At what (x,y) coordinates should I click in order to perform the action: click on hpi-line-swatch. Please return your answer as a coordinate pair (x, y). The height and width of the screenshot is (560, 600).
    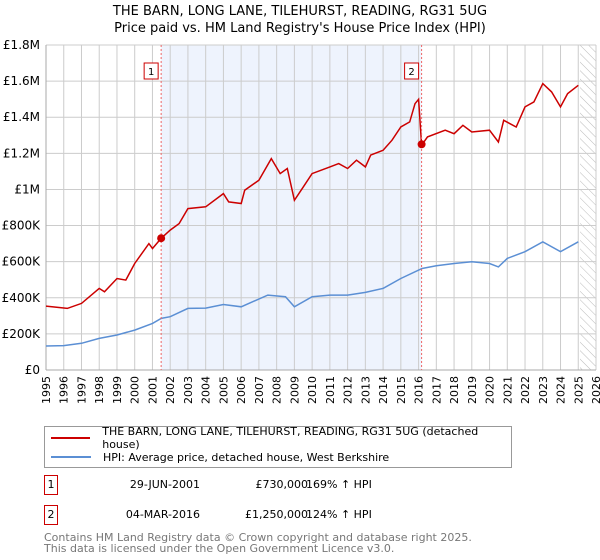
    Looking at the image, I should click on (71, 457).